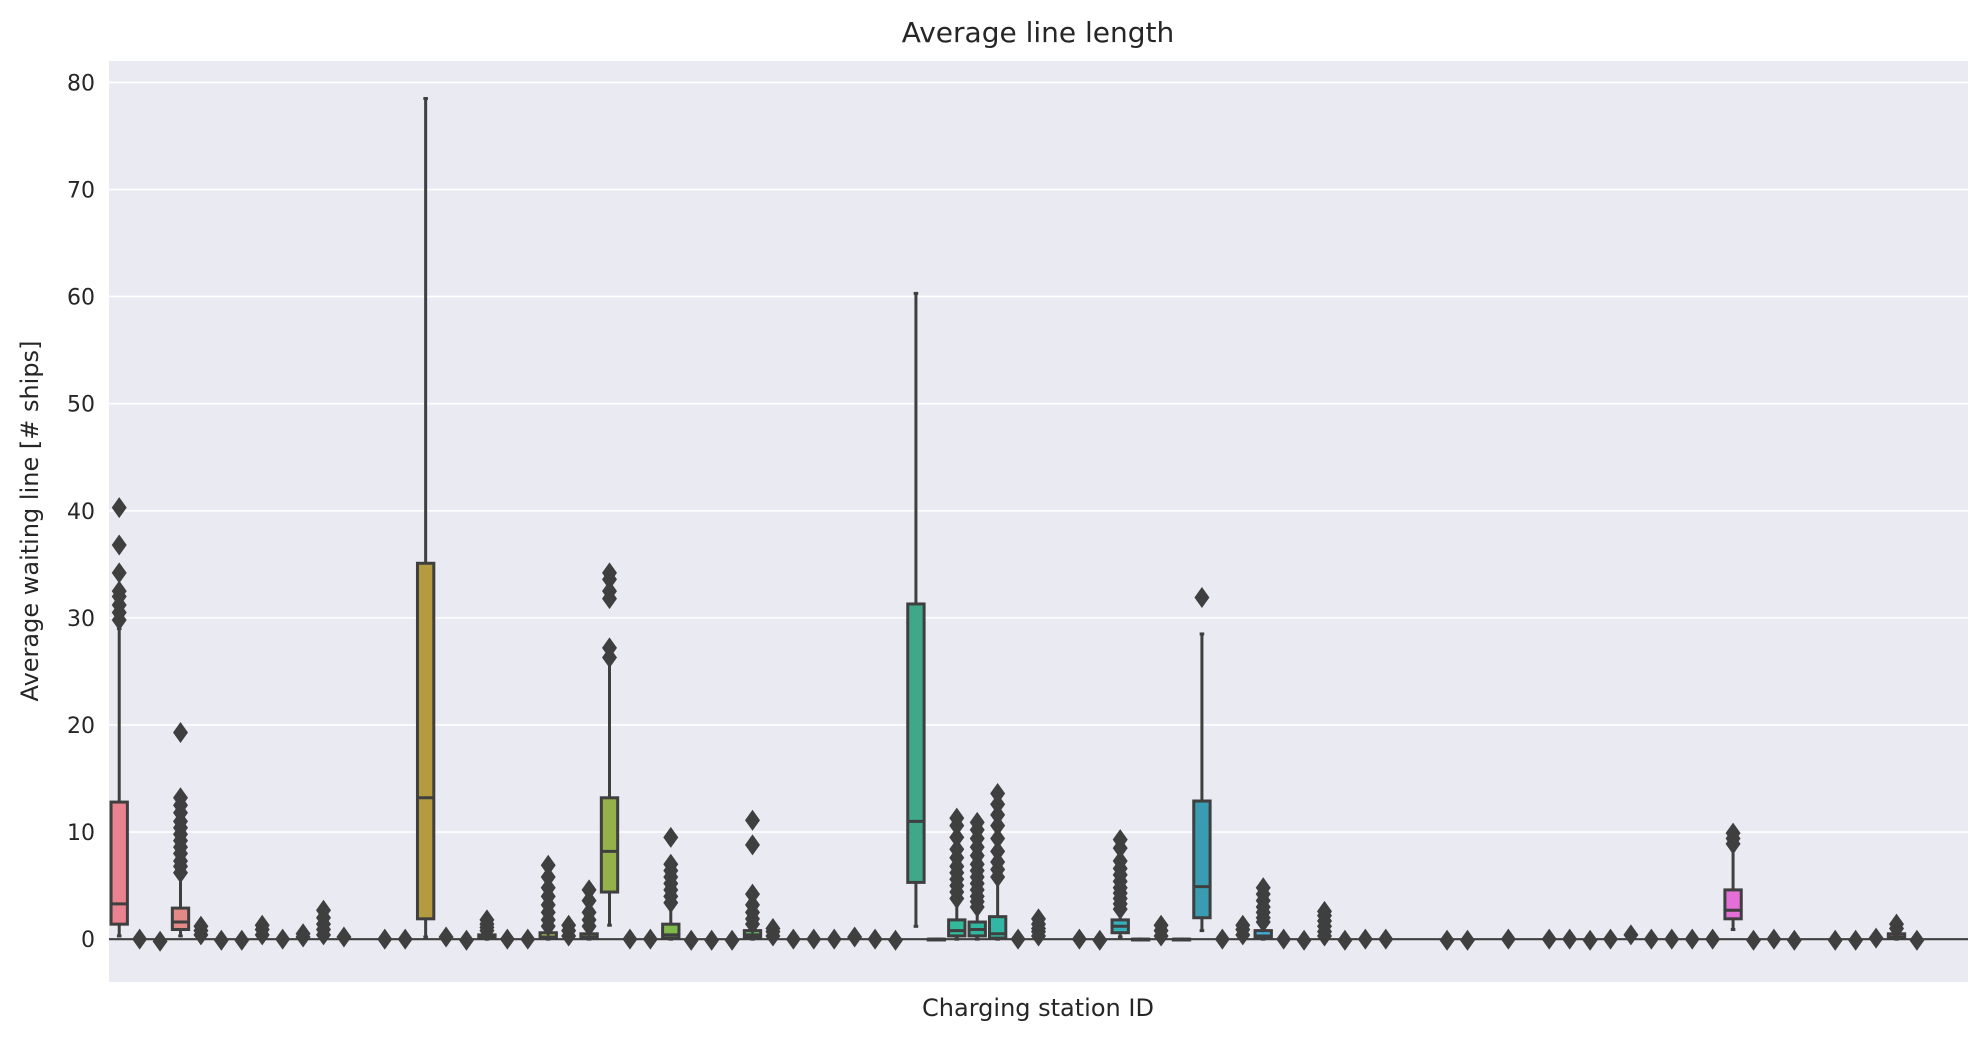  Describe the element at coordinates (81, 619) in the screenshot. I see `y-tick-label: 30` at that location.